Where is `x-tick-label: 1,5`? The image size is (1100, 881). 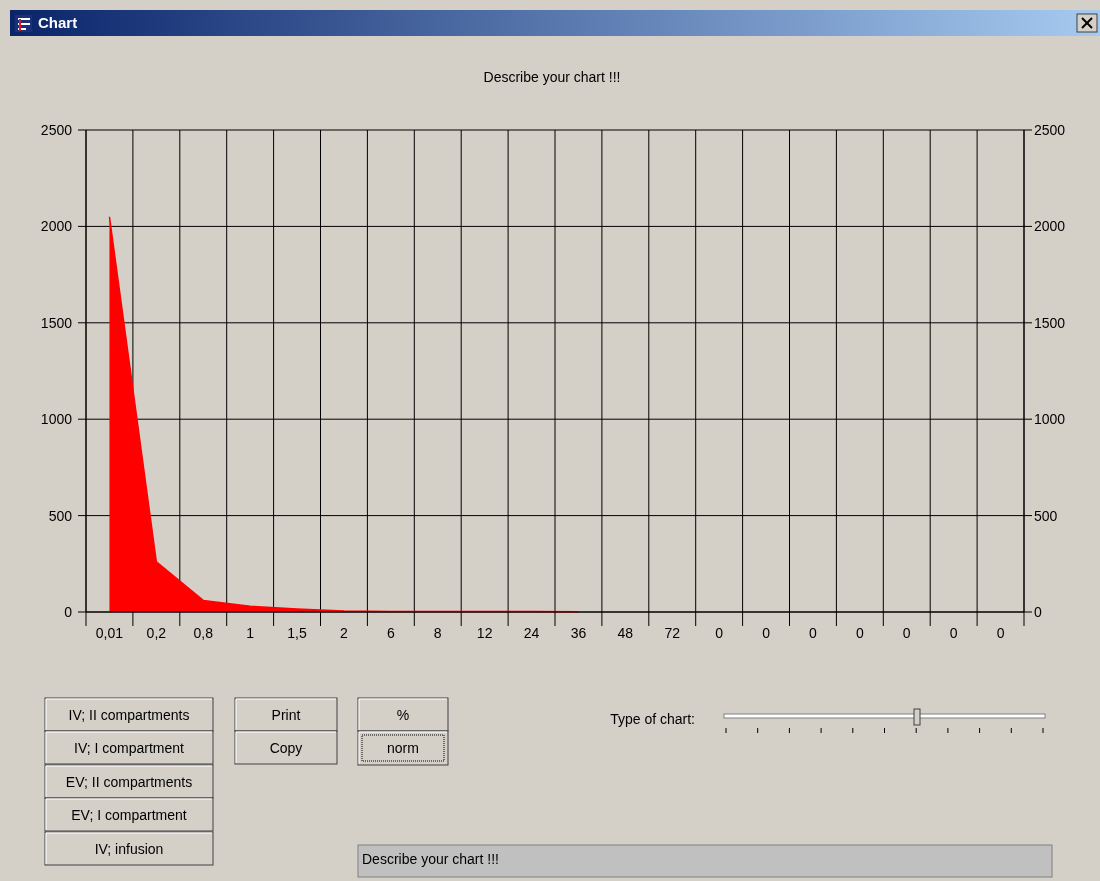 x-tick-label: 1,5 is located at coordinates (297, 633).